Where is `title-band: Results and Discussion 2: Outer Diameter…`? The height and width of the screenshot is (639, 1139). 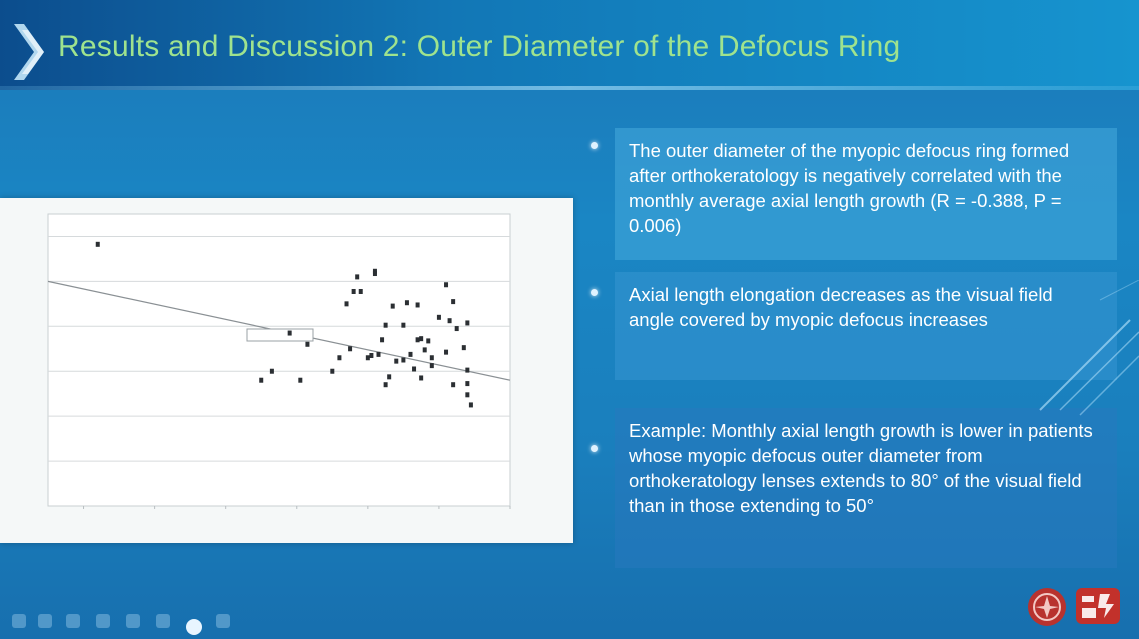
title-band: Results and Discussion 2: Outer Diameter… is located at coordinates (569, 45).